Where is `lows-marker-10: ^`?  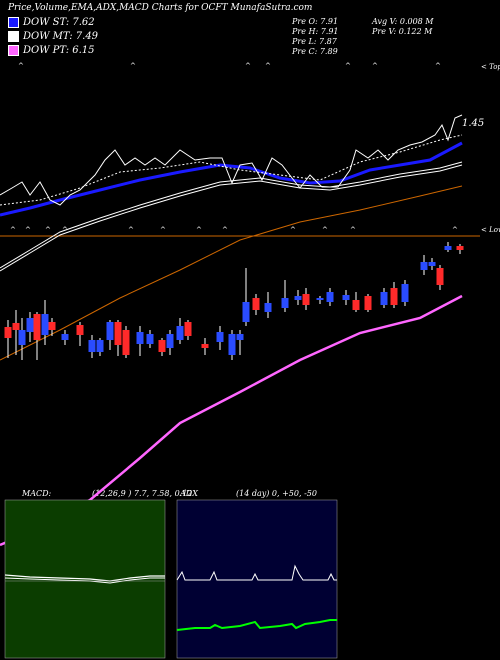
lows-marker-10: ^ is located at coordinates (353, 230).